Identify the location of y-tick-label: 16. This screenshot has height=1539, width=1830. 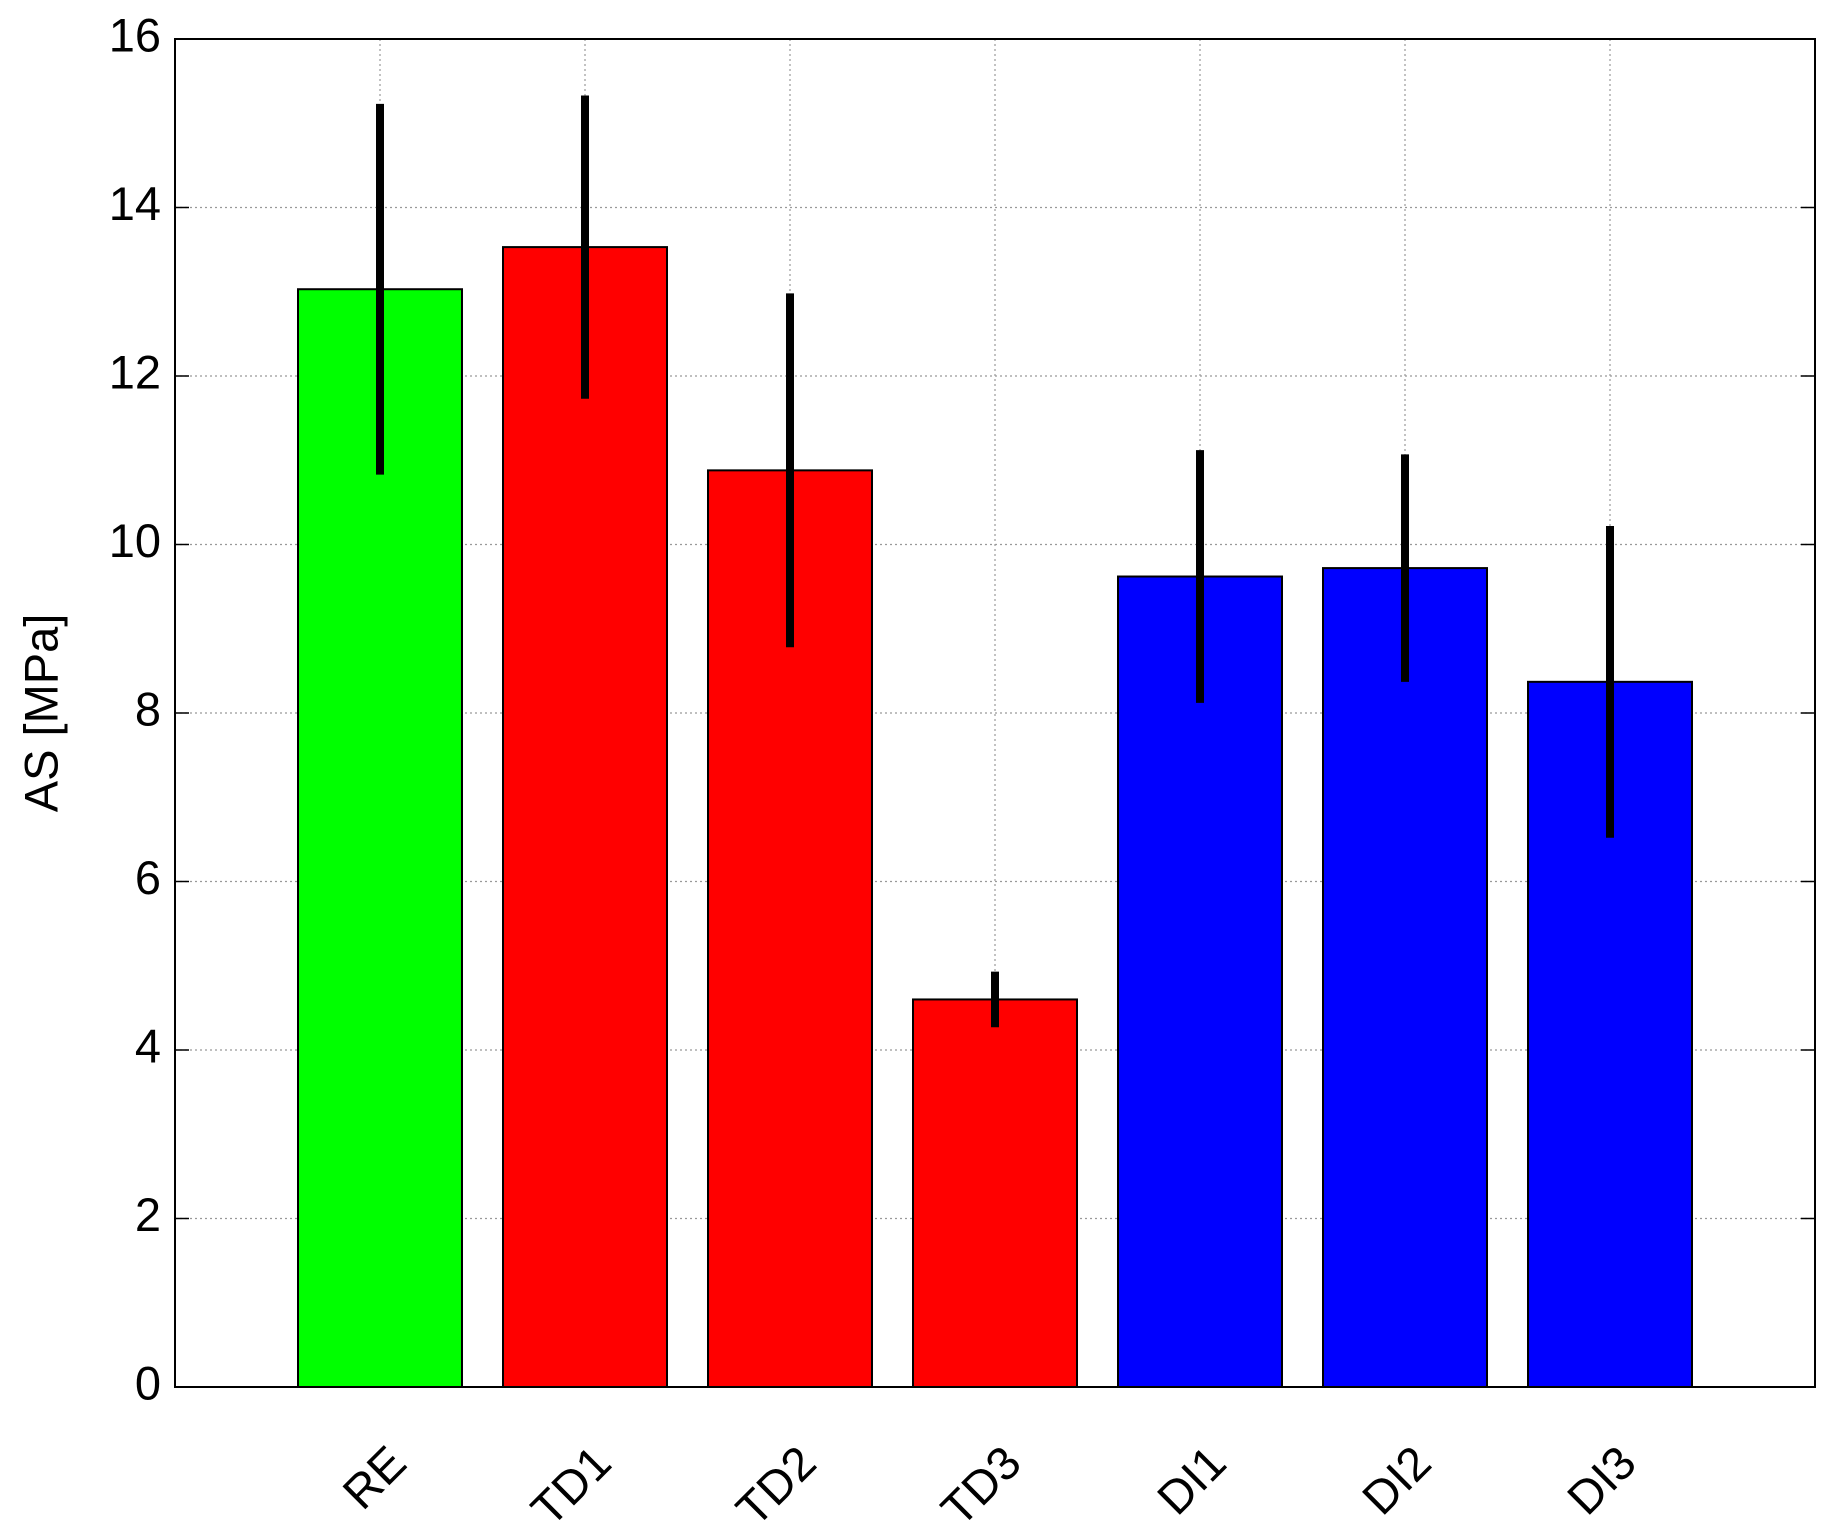
(135, 34).